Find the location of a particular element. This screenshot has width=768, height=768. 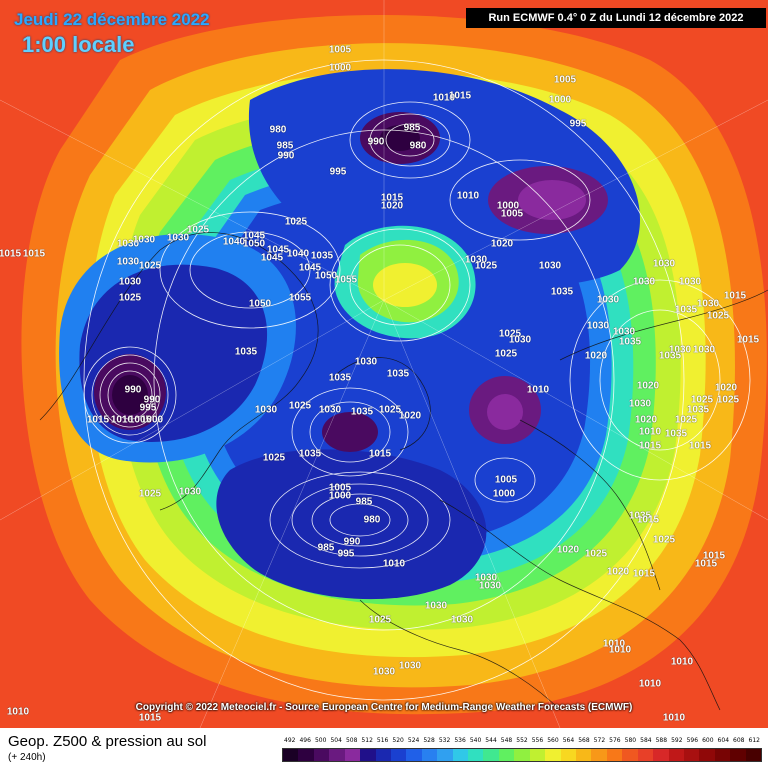

scale-label: 552 is located at coordinates (522, 740).